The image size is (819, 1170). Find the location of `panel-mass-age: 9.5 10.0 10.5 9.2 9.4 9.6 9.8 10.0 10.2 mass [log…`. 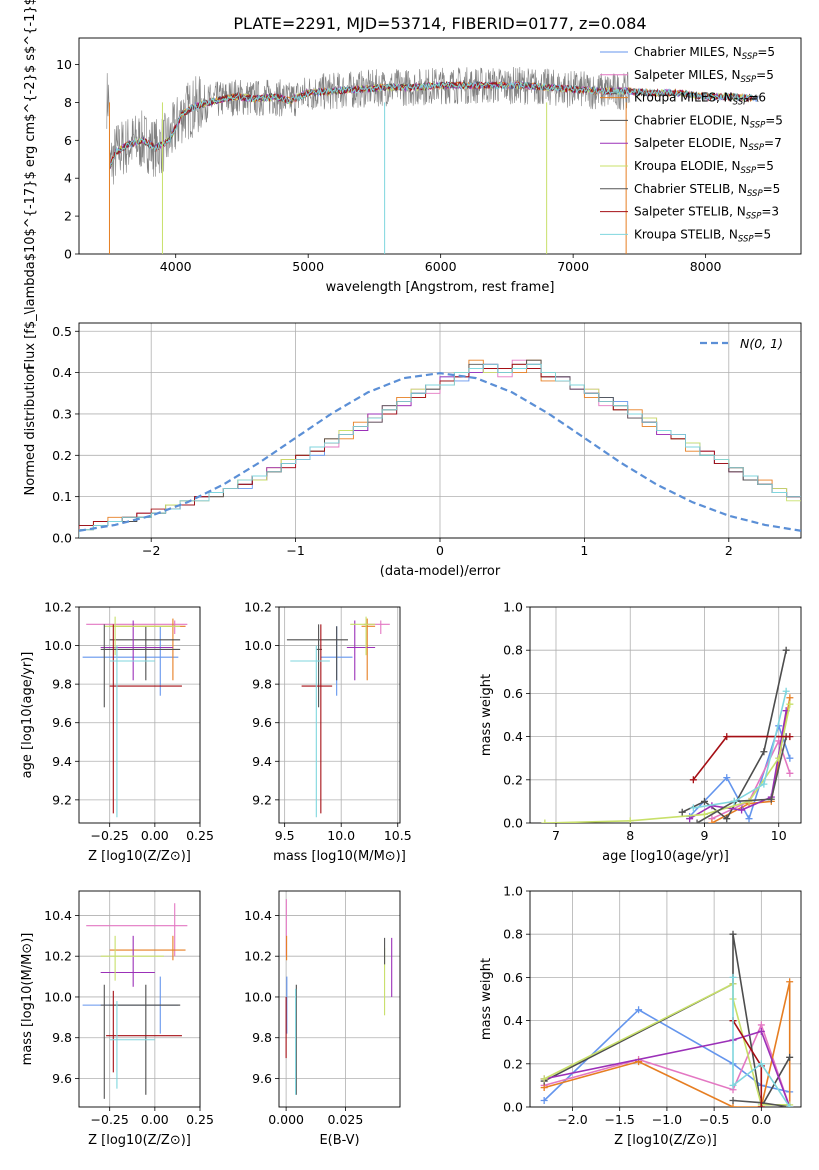

panel-mass-age: 9.5 10.0 10.5 9.2 9.4 9.6 9.8 10.0 10.2 mass [log… is located at coordinates (328, 732).